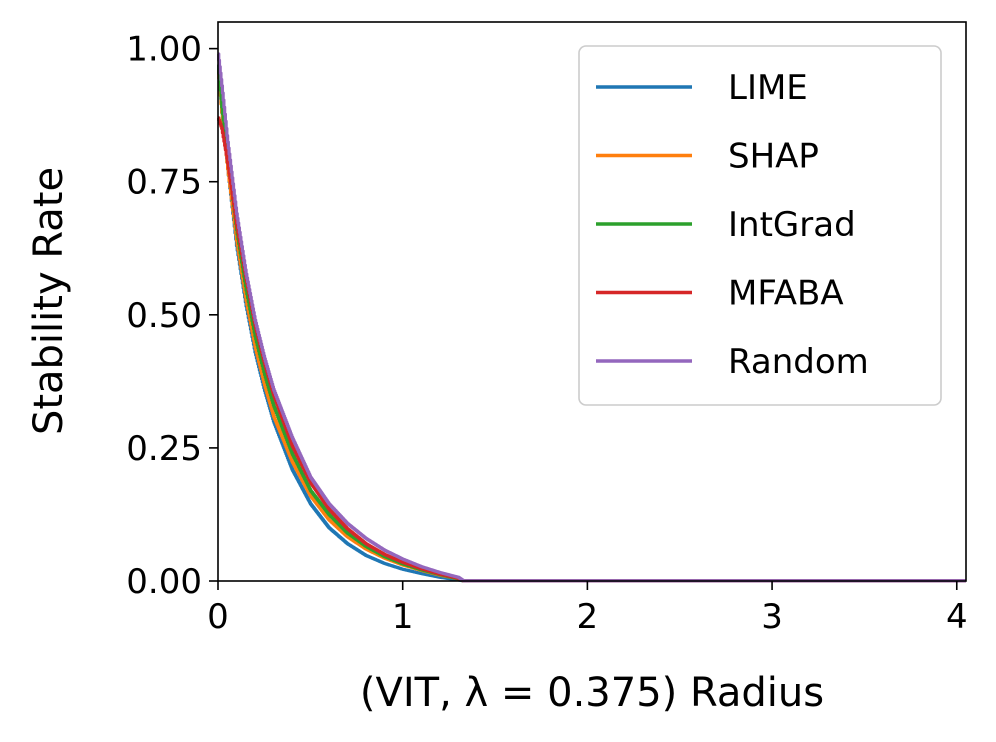  Describe the element at coordinates (792, 225) in the screenshot. I see `legend-label-intgrad: IntGrad` at that location.